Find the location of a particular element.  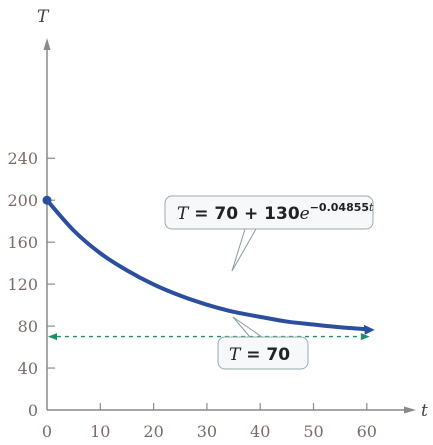

y-tick-label: 240 is located at coordinates (22, 158).